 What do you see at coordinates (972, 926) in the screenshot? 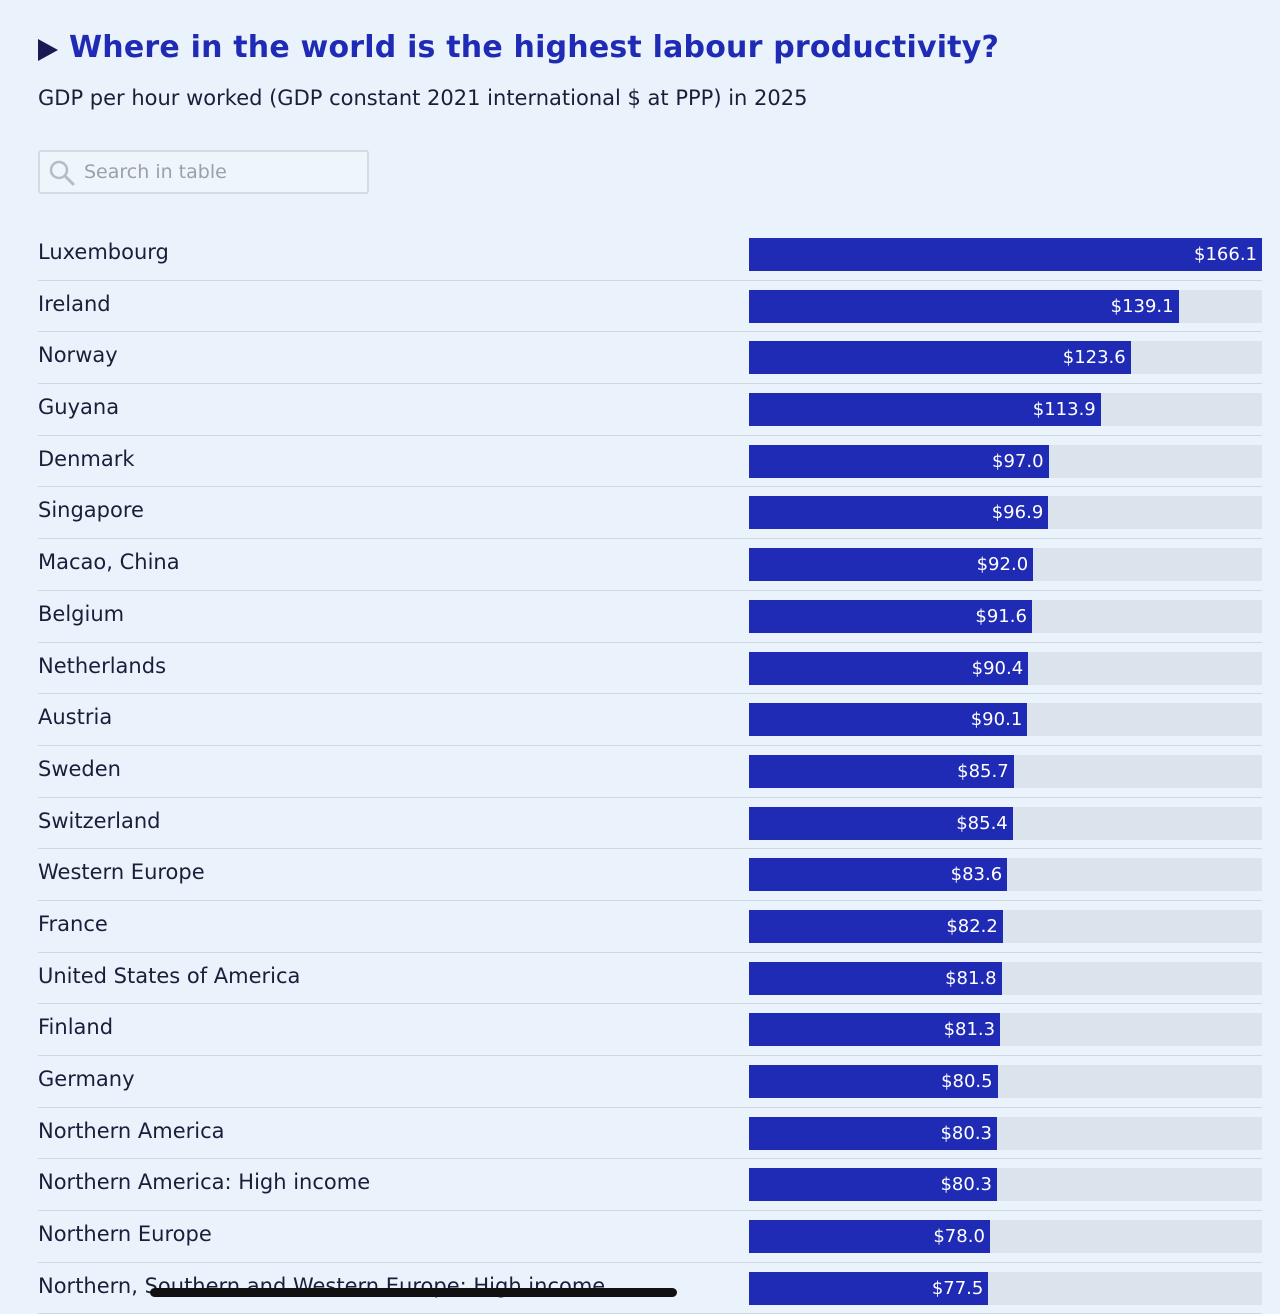
I see `bar-value-label: $82.2` at bounding box center [972, 926].